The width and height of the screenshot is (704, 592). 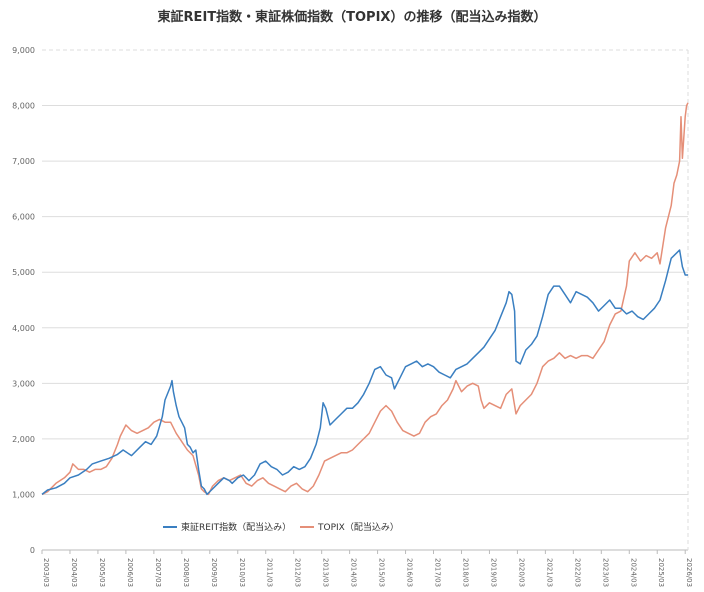 I want to click on y-tick-label: 3,000, so click(x=23, y=383).